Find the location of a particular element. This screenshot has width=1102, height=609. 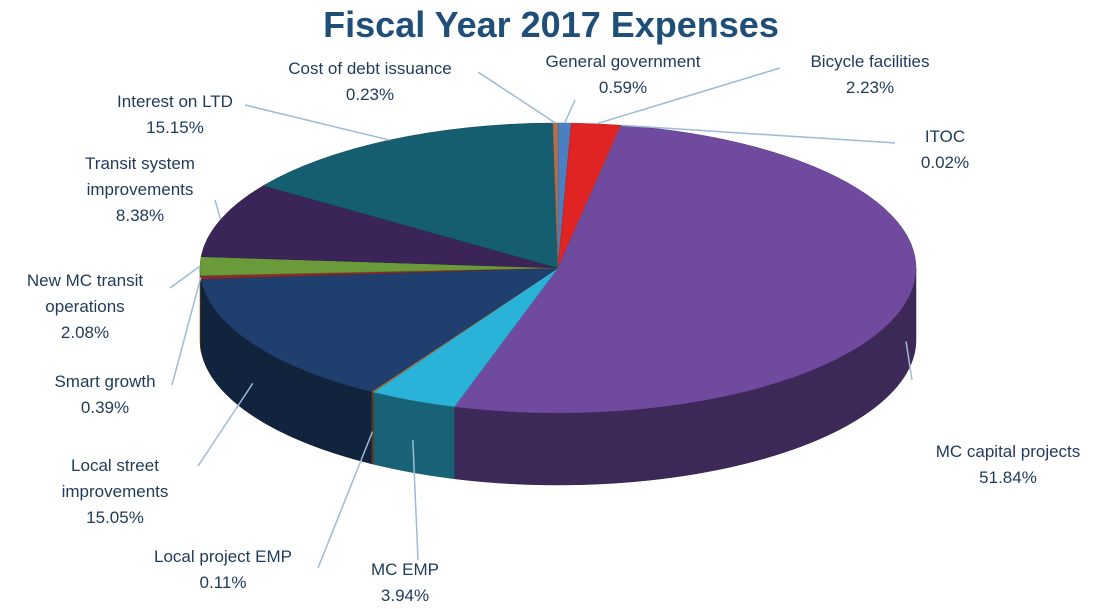

slice-value: 0.11% is located at coordinates (223, 582).